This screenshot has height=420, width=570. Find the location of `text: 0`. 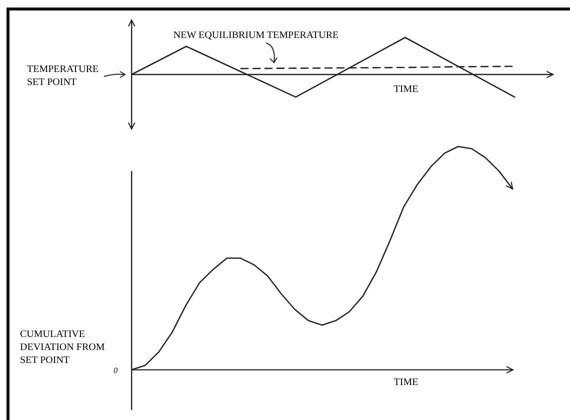

text: 0 is located at coordinates (116, 370).